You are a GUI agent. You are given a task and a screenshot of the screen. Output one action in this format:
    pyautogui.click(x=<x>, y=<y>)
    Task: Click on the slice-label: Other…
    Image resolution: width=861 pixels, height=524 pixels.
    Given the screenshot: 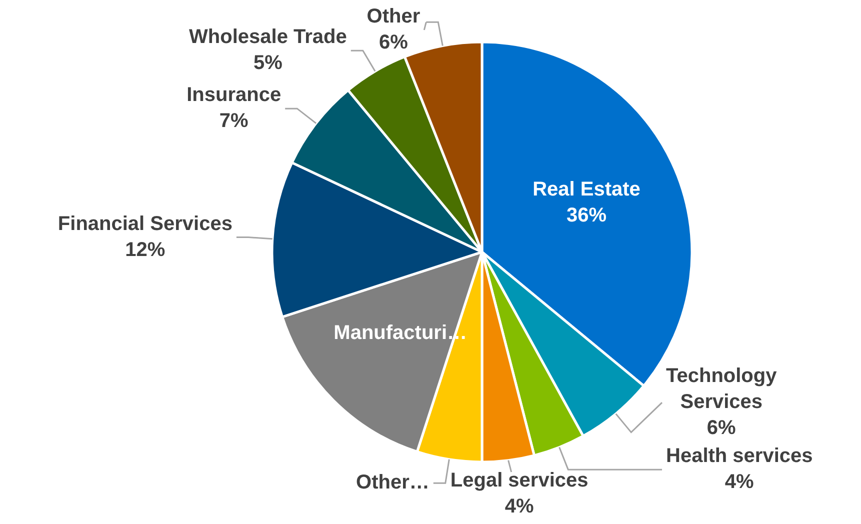 What is the action you would take?
    pyautogui.click(x=393, y=483)
    